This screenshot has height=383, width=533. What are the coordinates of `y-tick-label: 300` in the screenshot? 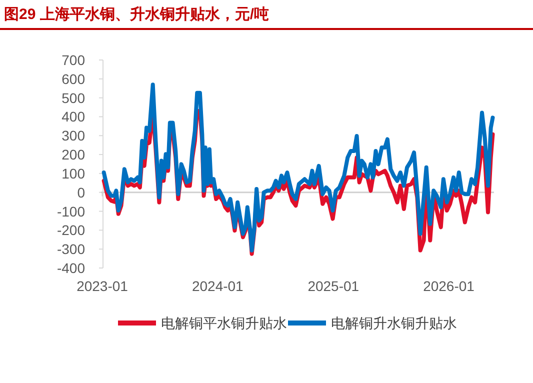 It's located at (74, 136).